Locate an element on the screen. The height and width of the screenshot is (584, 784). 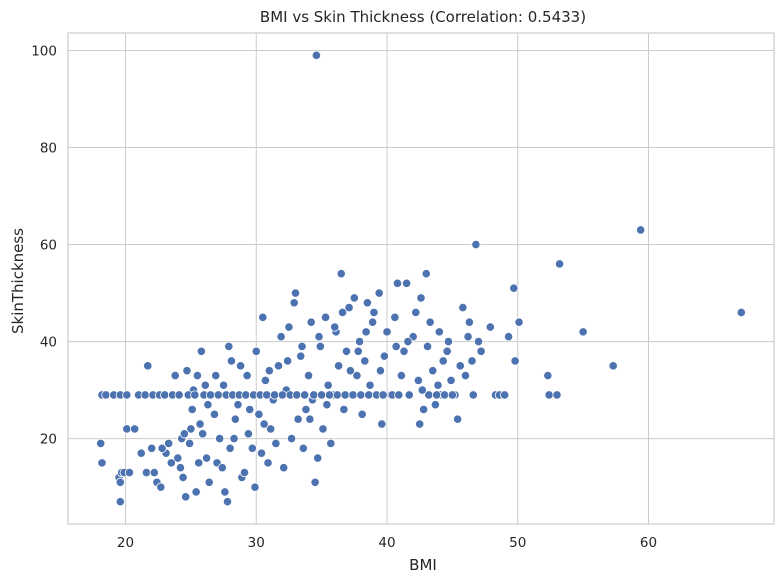
x-tick-label: 20 is located at coordinates (125, 543).